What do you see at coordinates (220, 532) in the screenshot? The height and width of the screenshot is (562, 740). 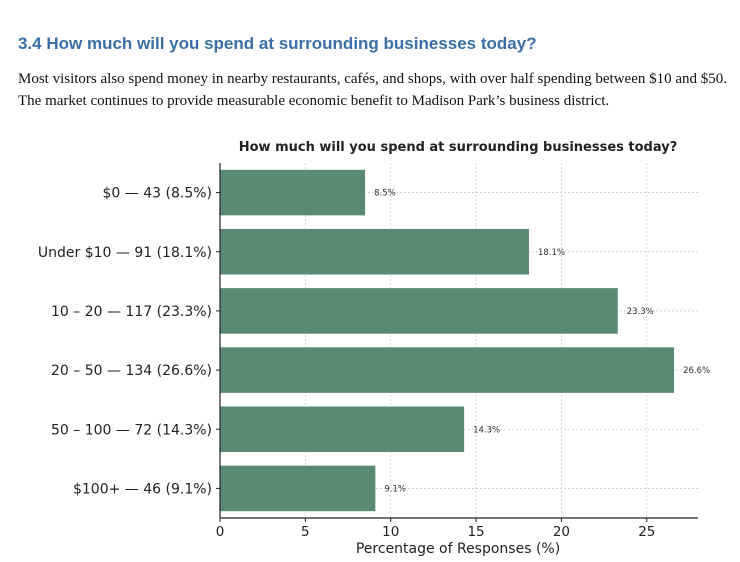 I see `x-tick-label-0: 0` at bounding box center [220, 532].